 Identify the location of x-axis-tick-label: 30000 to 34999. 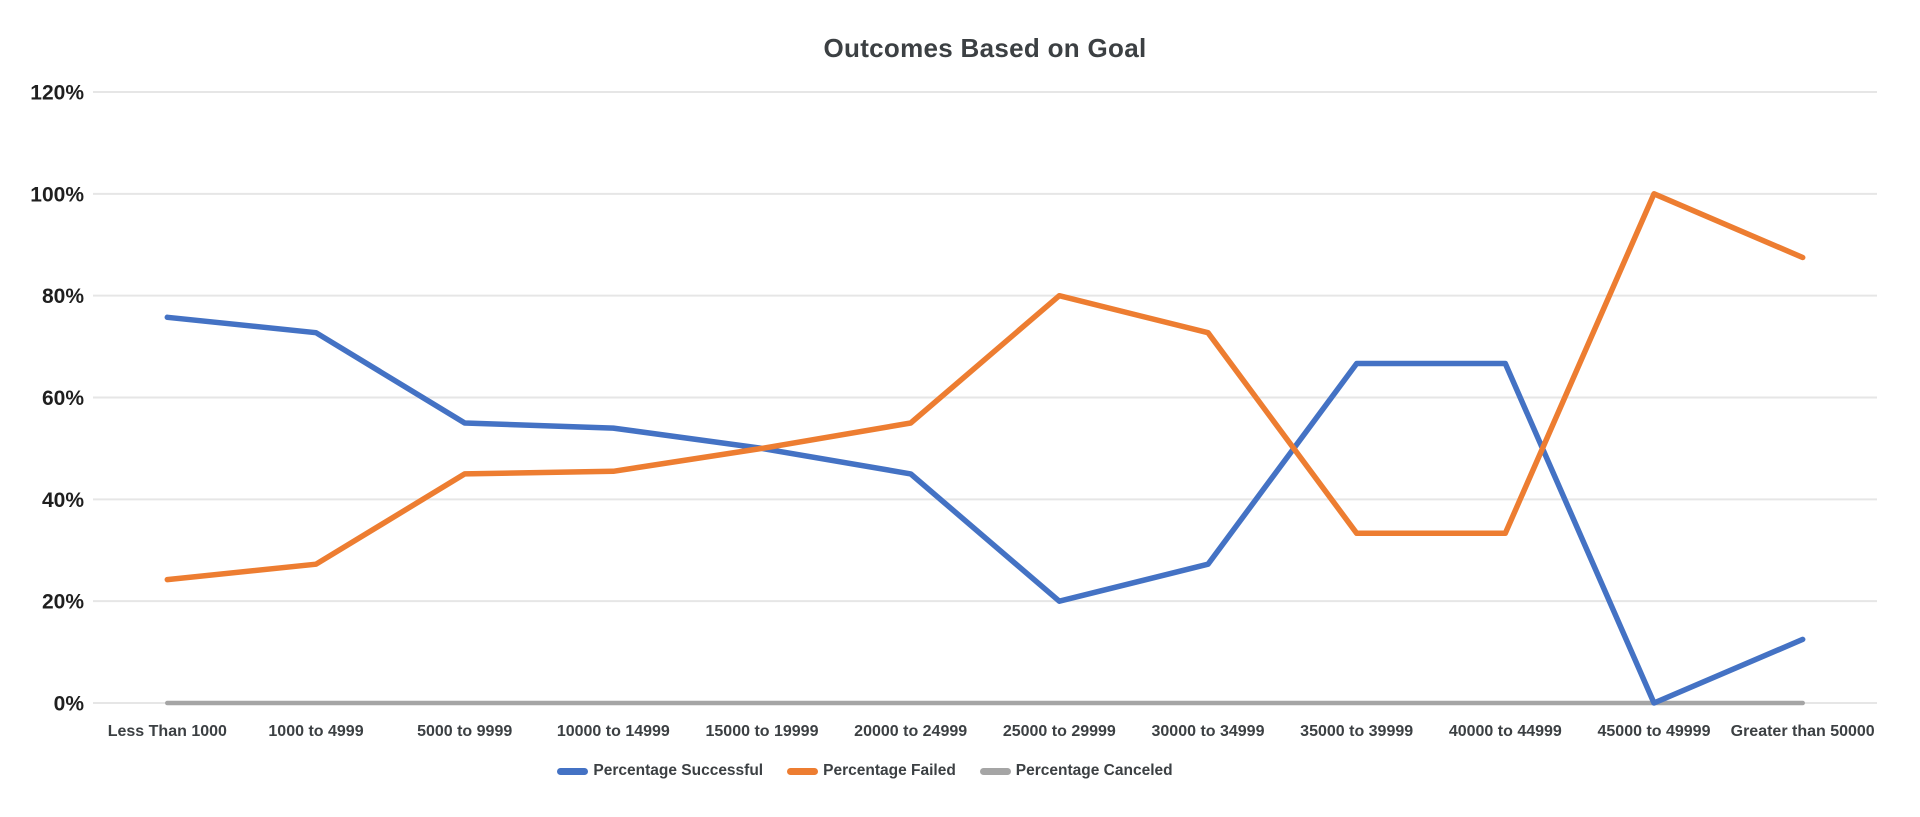
(1208, 731).